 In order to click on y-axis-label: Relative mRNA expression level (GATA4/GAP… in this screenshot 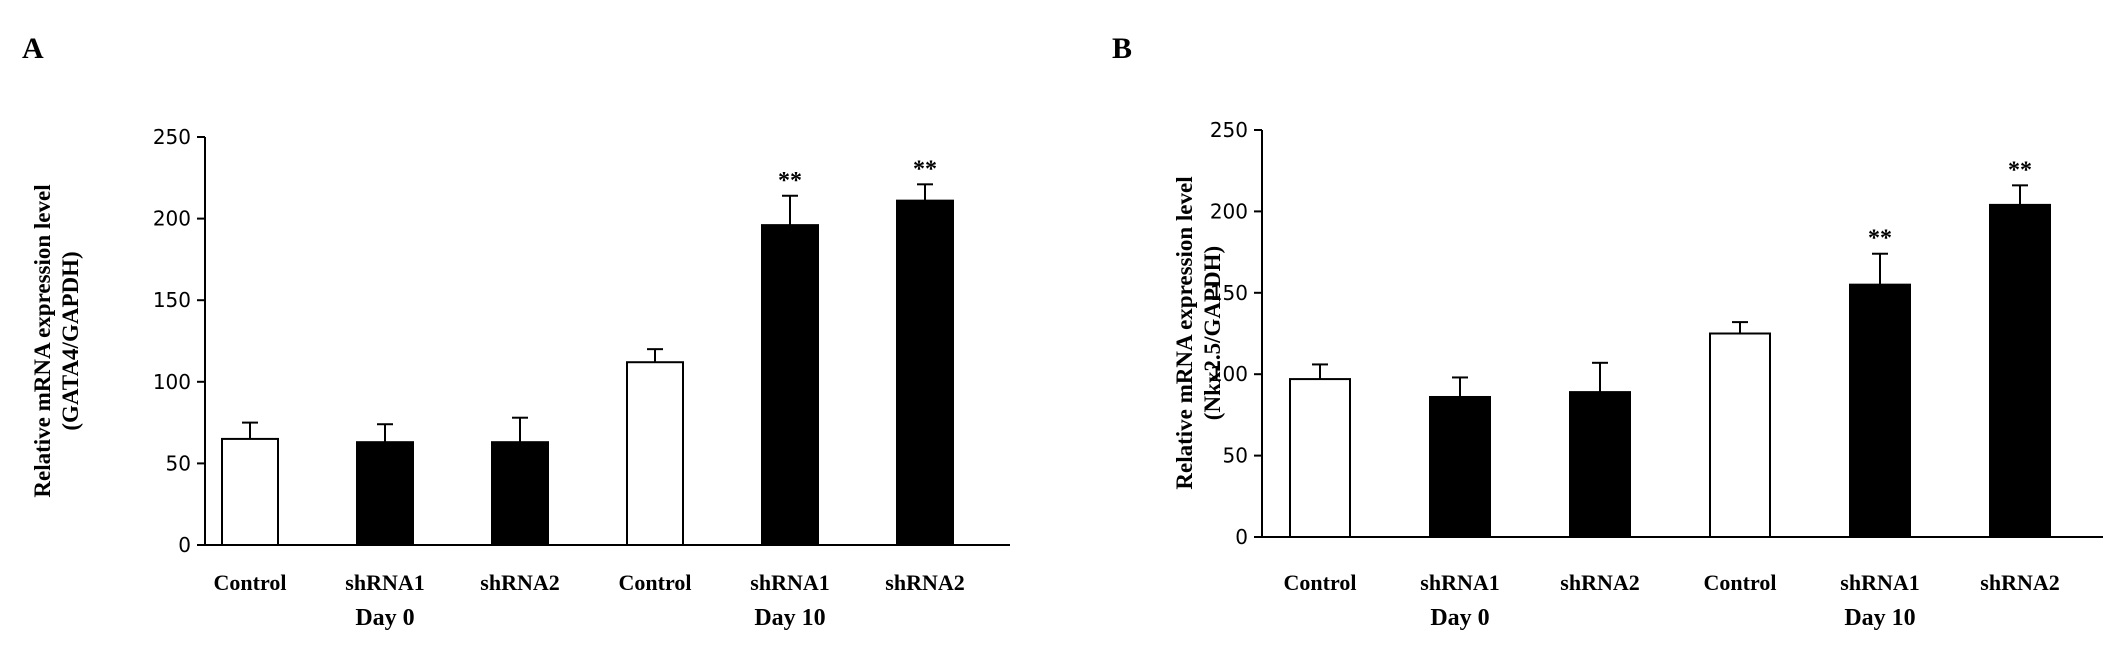, I will do `click(56, 340)`.